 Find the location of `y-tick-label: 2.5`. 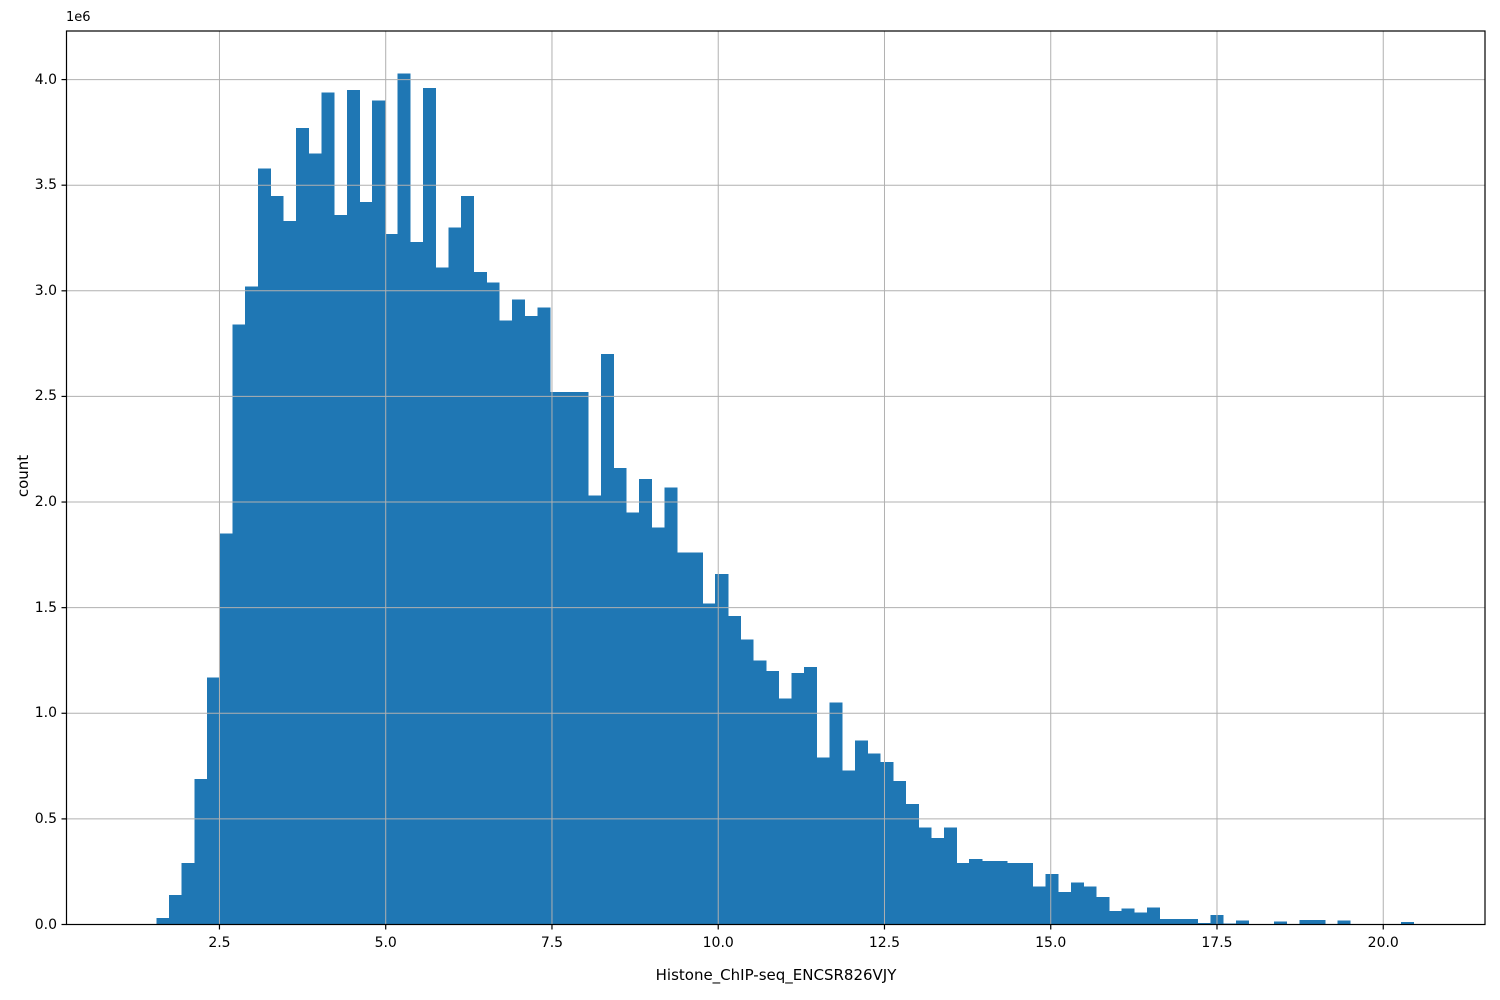

y-tick-label: 2.5 is located at coordinates (45, 396).